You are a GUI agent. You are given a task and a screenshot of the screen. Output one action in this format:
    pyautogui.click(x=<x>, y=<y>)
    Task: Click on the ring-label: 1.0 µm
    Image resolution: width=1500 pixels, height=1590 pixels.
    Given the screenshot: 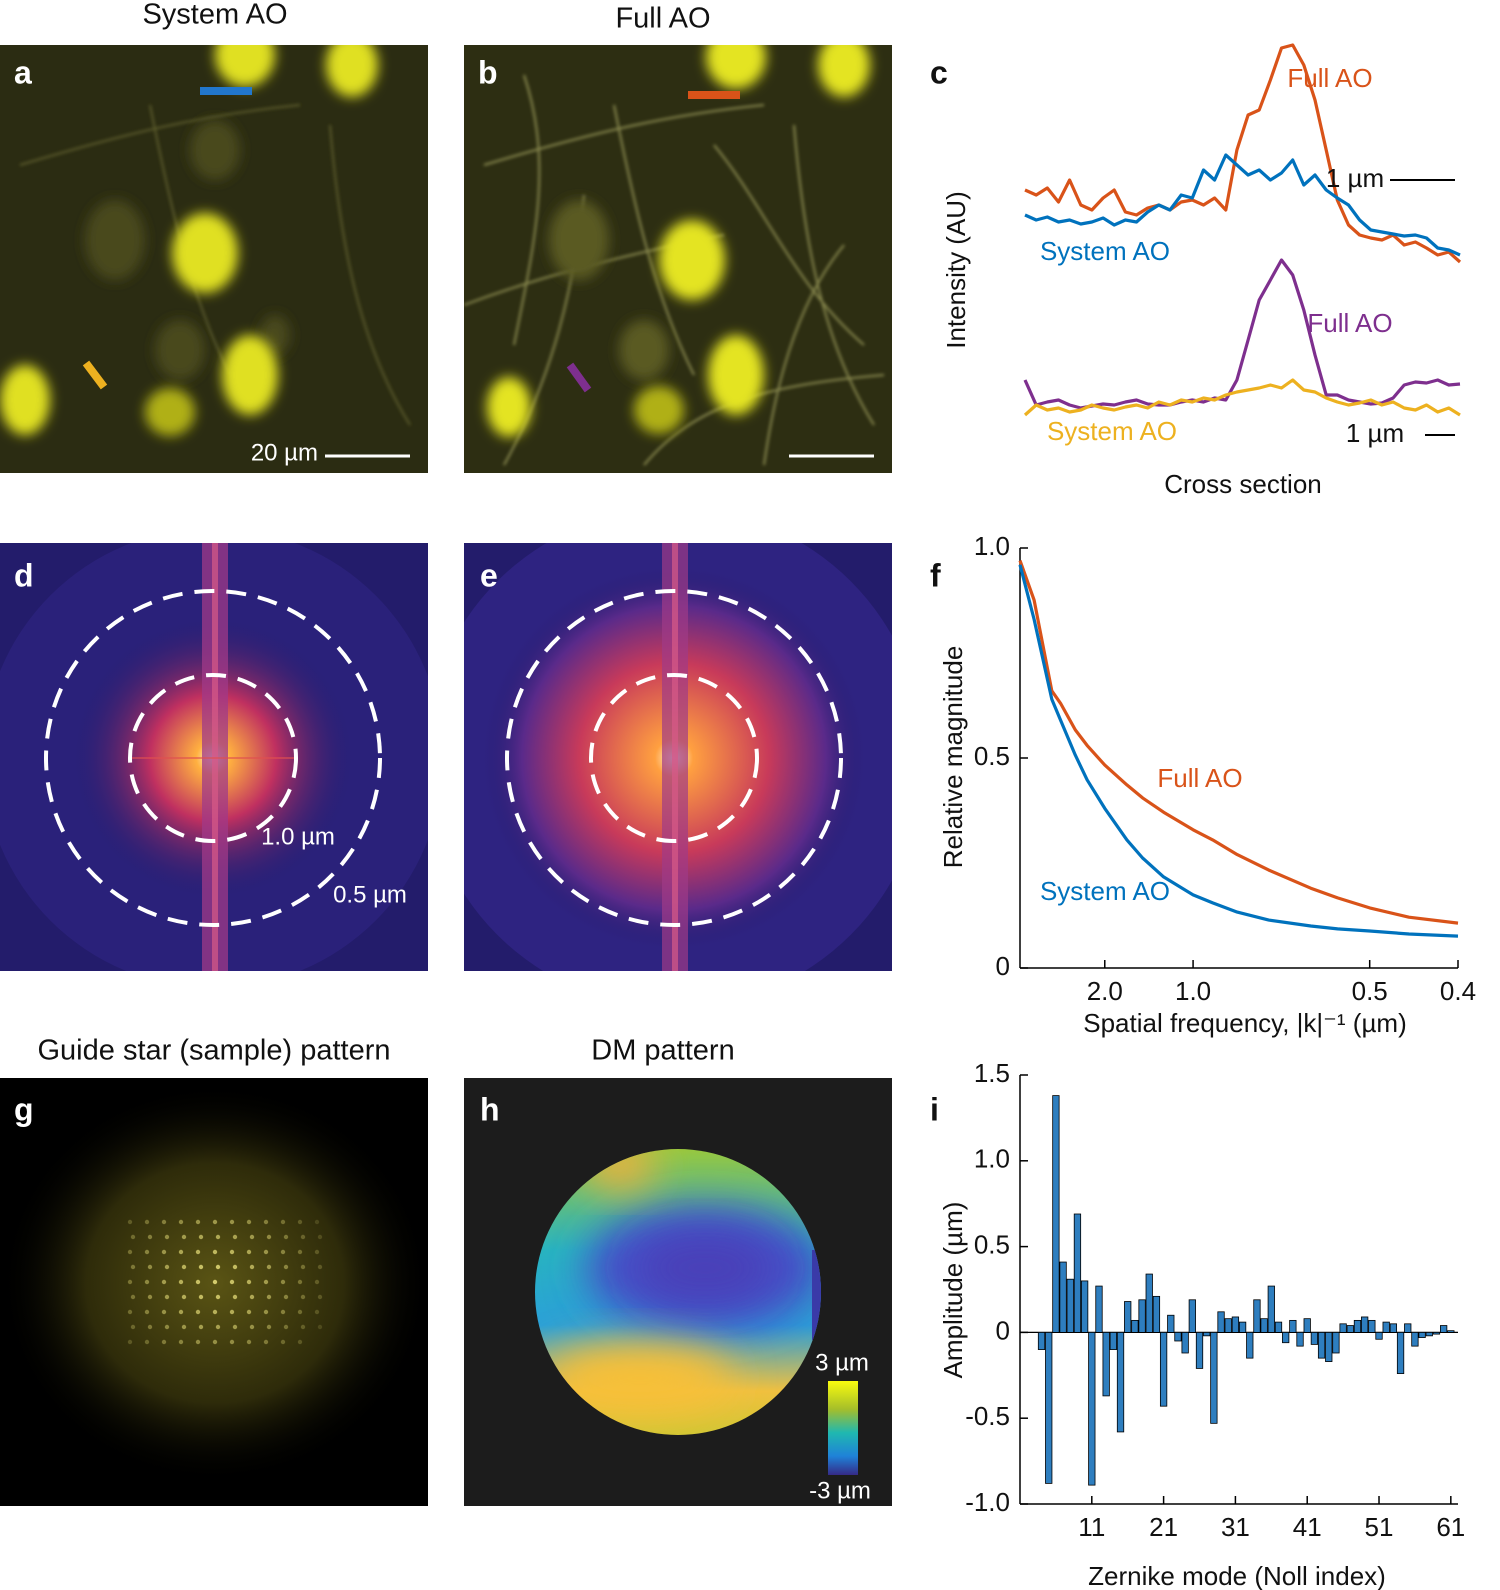 What is the action you would take?
    pyautogui.click(x=298, y=836)
    